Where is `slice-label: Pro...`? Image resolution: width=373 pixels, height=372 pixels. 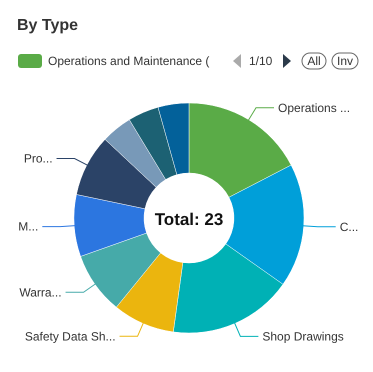 slice-label: Pro... is located at coordinates (38, 159).